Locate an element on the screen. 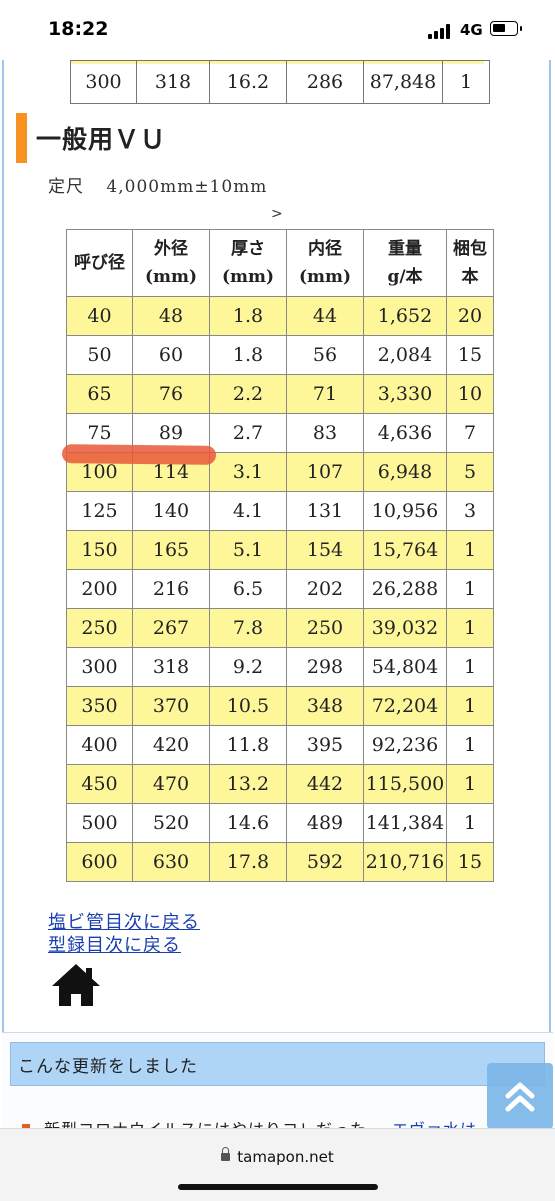  table-cell: 400 is located at coordinates (99, 745).